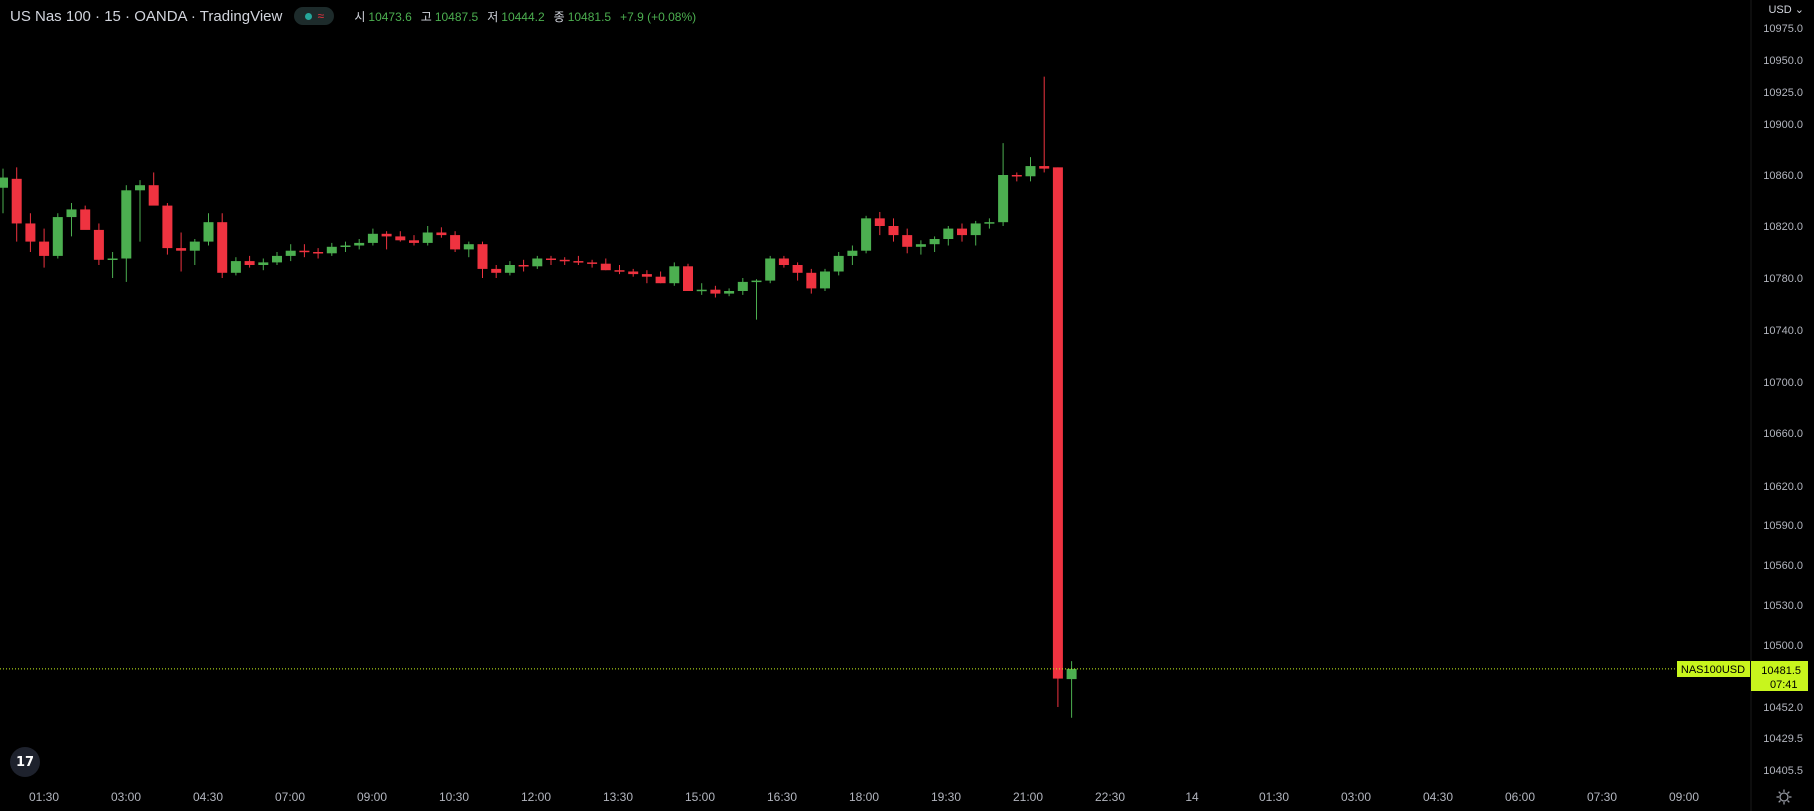  I want to click on time-axis-label: 07:30, so click(1602, 797).